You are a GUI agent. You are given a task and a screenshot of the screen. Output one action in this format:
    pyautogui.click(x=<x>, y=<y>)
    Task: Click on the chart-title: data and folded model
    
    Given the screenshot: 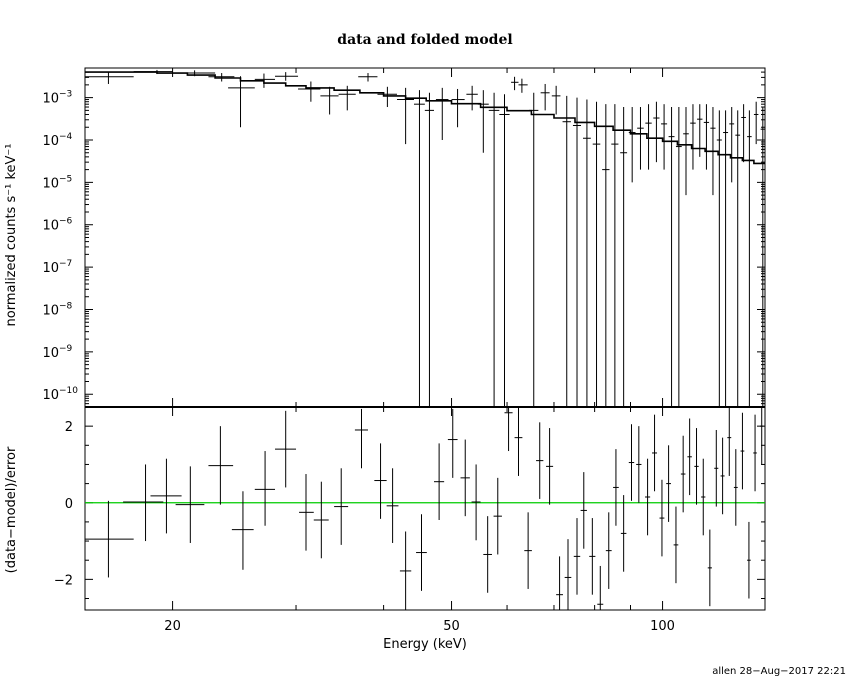 What is the action you would take?
    pyautogui.click(x=424, y=40)
    